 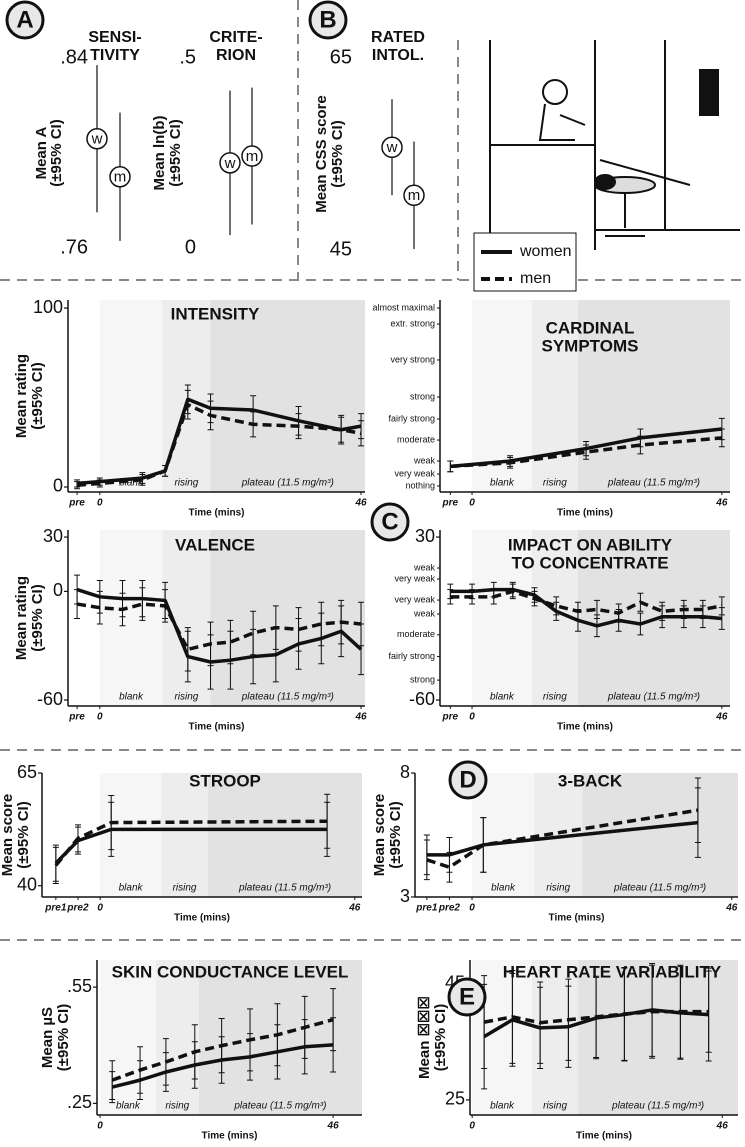 What do you see at coordinates (48, 307) in the screenshot?
I see `y-tick-label: 100` at bounding box center [48, 307].